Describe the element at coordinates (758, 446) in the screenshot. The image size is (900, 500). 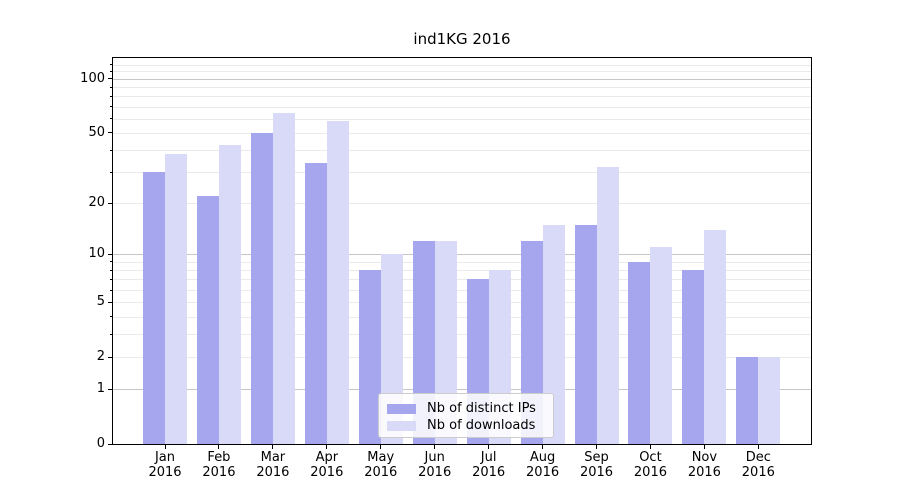
I see `x-tick-dec` at that location.